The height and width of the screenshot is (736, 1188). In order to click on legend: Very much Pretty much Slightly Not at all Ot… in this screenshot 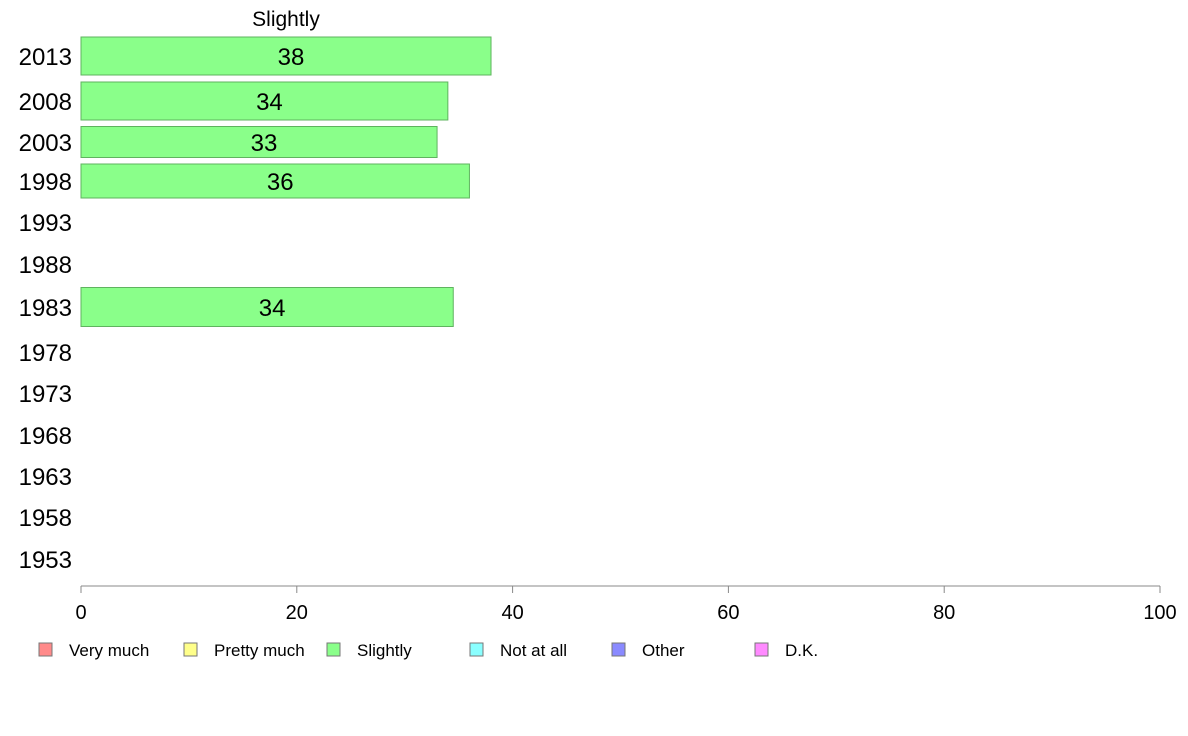, I will do `click(428, 650)`.